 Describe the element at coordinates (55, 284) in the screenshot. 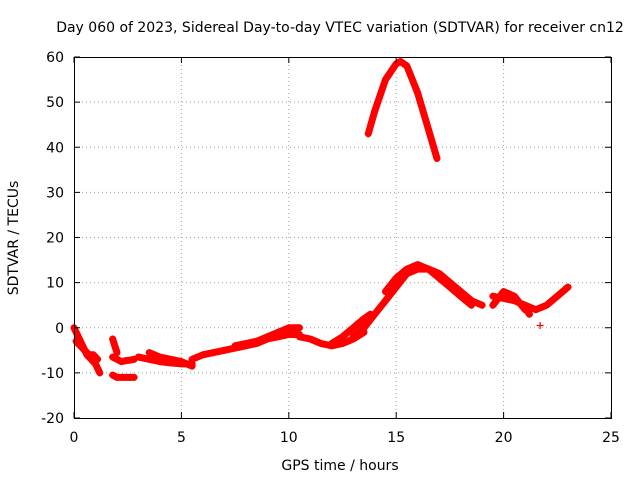

I see `y-tick-label: 10` at that location.